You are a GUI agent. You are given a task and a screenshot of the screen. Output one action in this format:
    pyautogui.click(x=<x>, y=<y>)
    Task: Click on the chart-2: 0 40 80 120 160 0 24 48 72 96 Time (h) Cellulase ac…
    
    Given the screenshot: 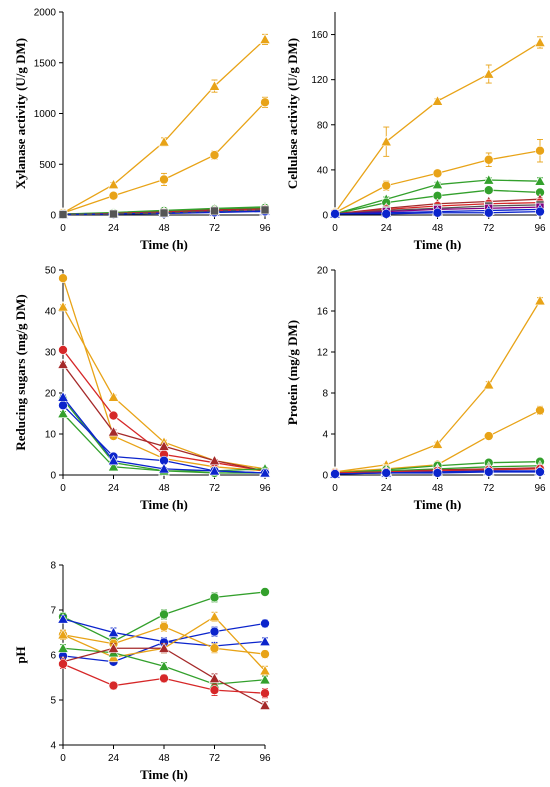 What is the action you would take?
    pyautogui.click(x=415, y=132)
    